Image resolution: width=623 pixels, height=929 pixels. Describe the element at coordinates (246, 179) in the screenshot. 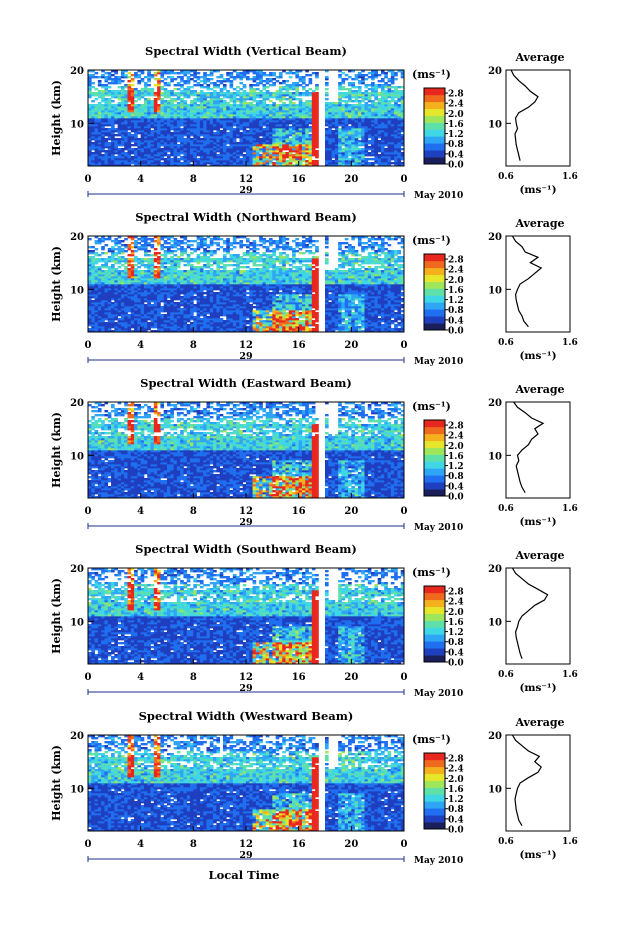

I see `x-tick-label: 12` at that location.